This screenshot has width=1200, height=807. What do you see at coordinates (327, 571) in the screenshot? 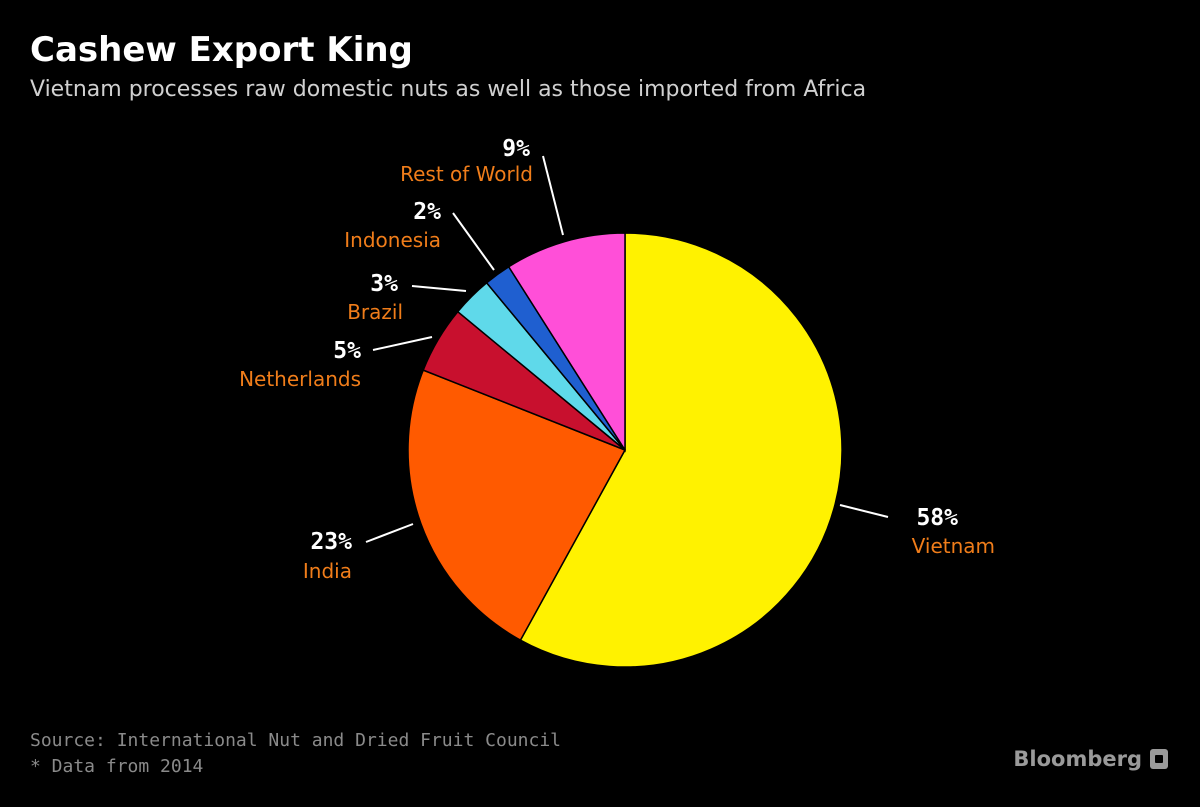
I see `category-label-india: India` at bounding box center [327, 571].